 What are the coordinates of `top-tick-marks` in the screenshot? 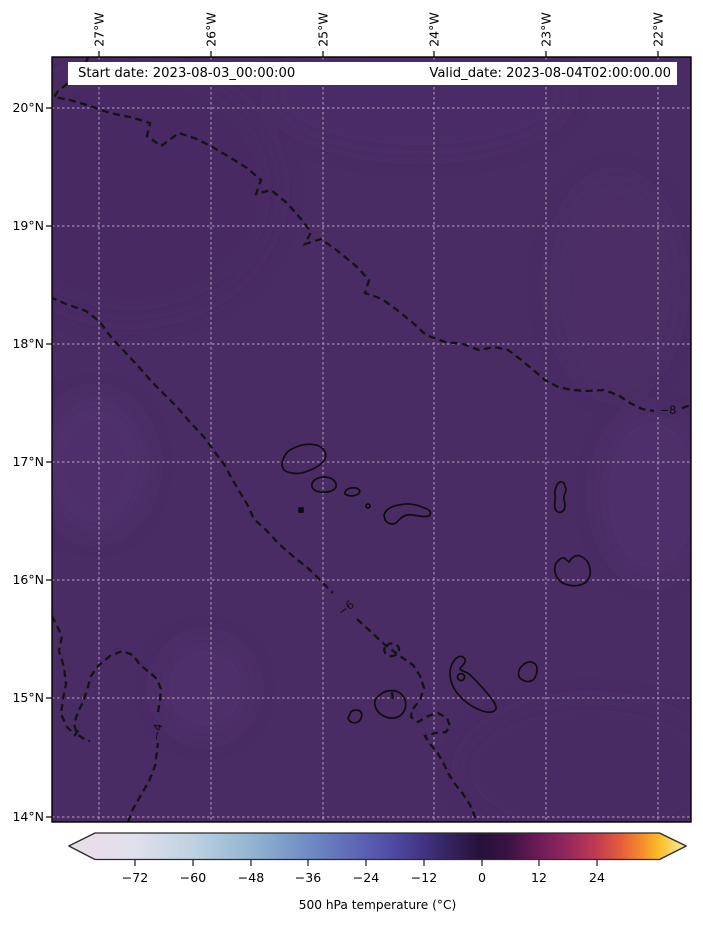 It's located at (378, 54).